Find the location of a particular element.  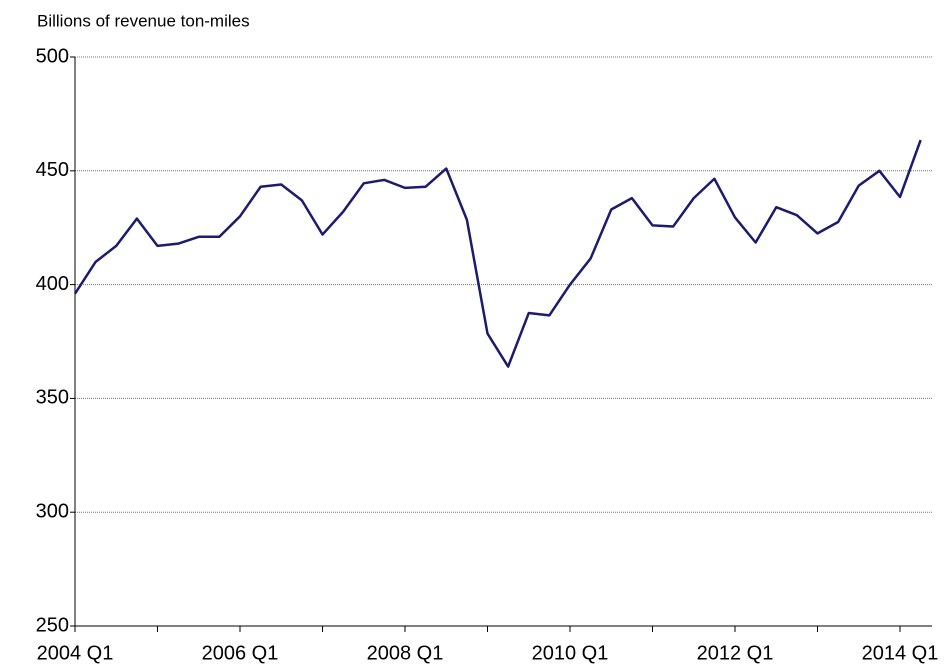

y-tick-label: 300 is located at coordinates (52, 511).